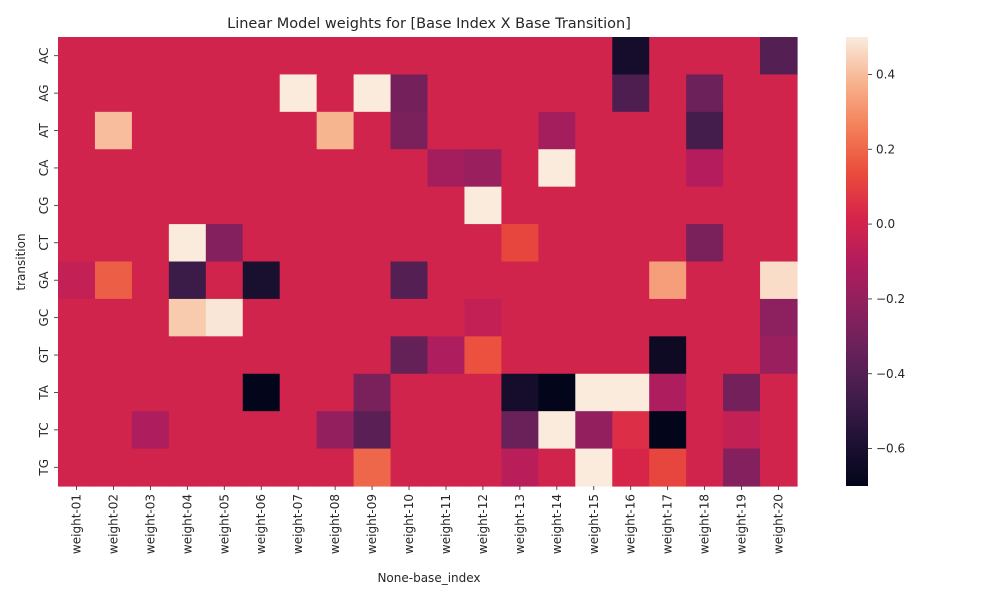  Describe the element at coordinates (372, 524) in the screenshot. I see `x-tick-label: weight-09` at that location.